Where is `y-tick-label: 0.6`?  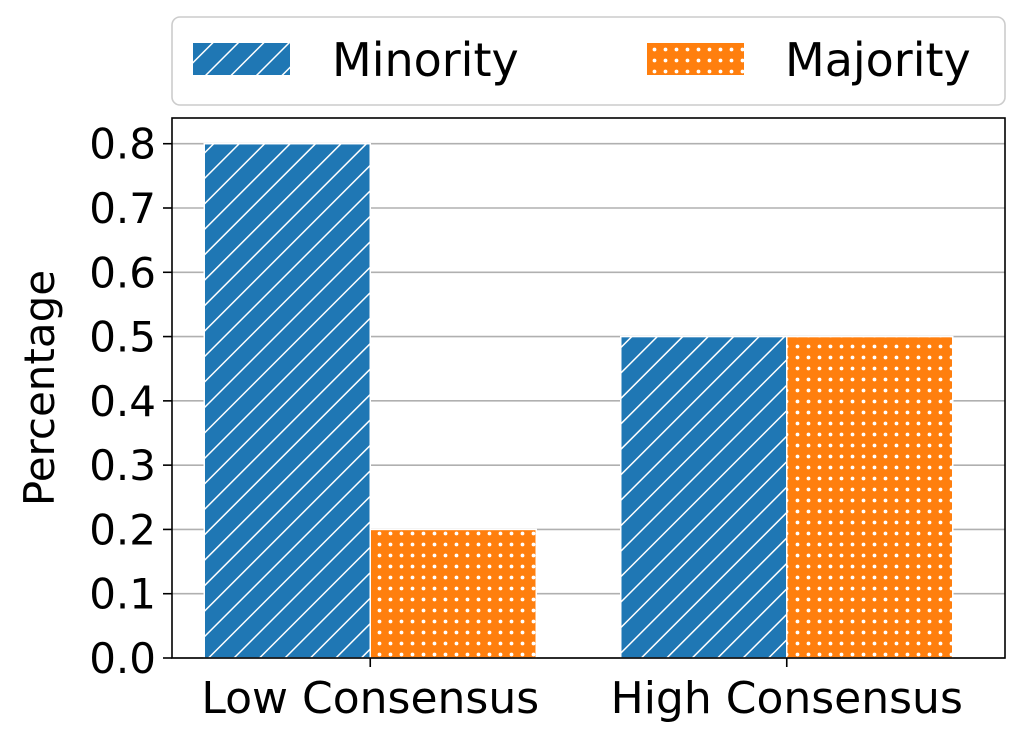
y-tick-label: 0.6 is located at coordinates (122, 272).